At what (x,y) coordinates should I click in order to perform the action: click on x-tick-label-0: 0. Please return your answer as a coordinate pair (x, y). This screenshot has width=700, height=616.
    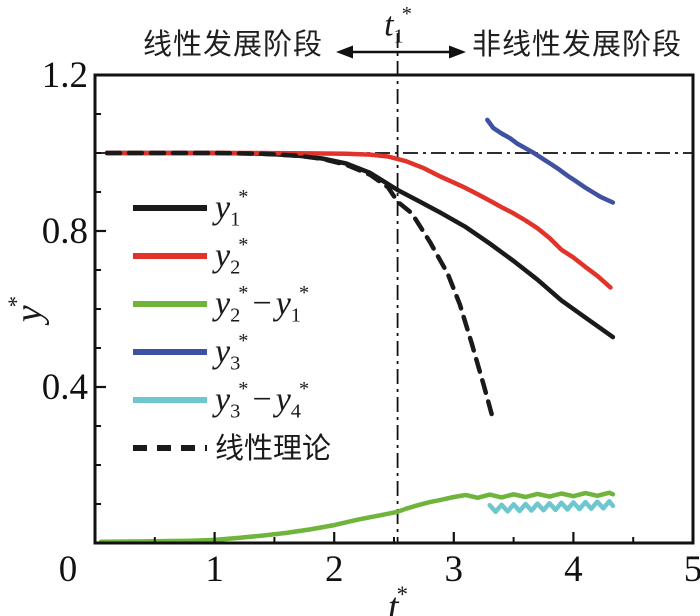
    Looking at the image, I should click on (68, 569).